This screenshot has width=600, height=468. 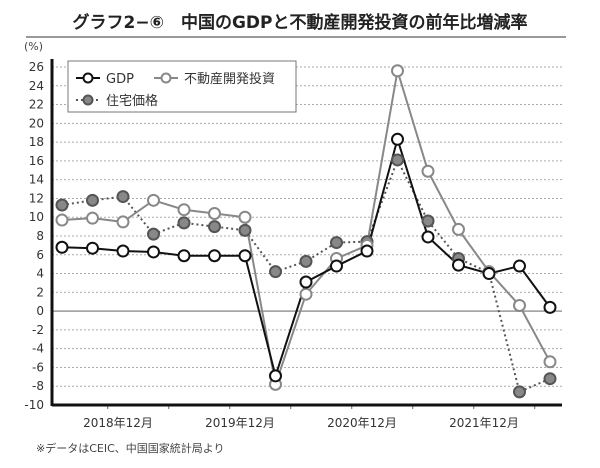 I want to click on legend-label: 住宅価格, so click(x=132, y=101).